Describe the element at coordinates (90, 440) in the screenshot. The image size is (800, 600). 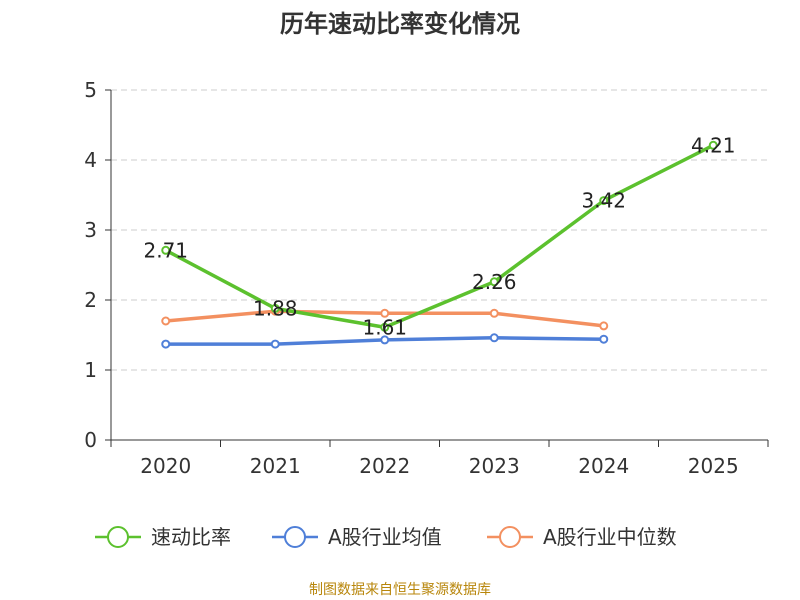
I see `y-tick-label: 0` at that location.